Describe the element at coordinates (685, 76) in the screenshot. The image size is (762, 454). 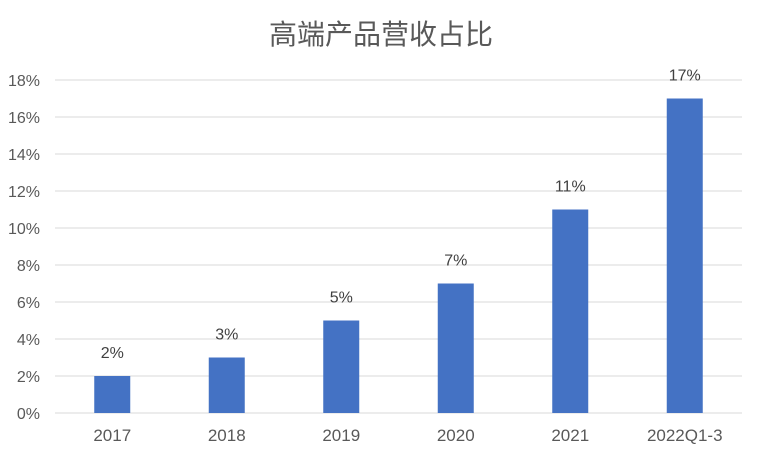
I see `data-label: 17%` at that location.